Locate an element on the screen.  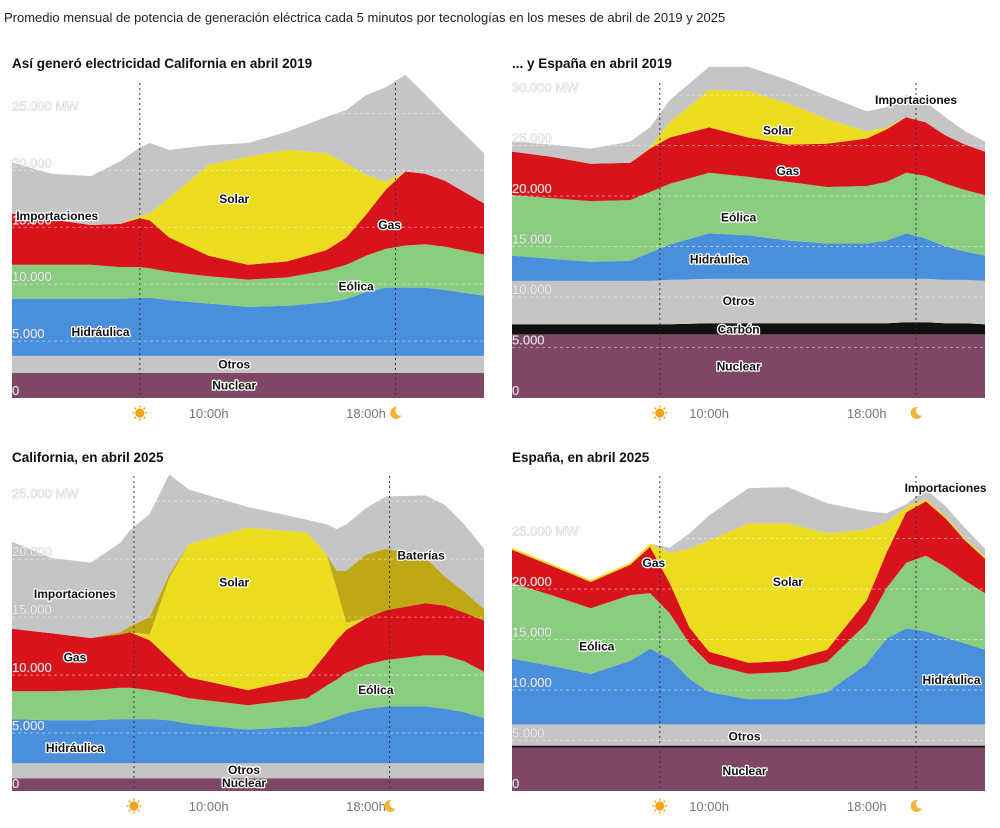
x-tick-label-ca2019-0: 10:00h is located at coordinates (209, 413).